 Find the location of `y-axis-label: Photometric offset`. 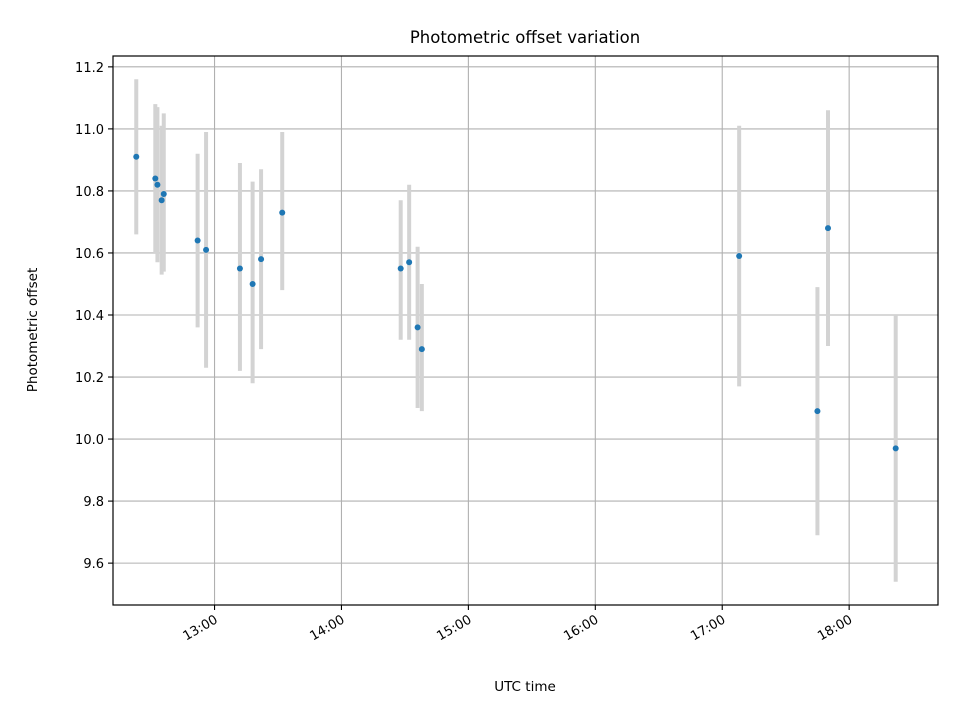

y-axis-label: Photometric offset is located at coordinates (33, 330).